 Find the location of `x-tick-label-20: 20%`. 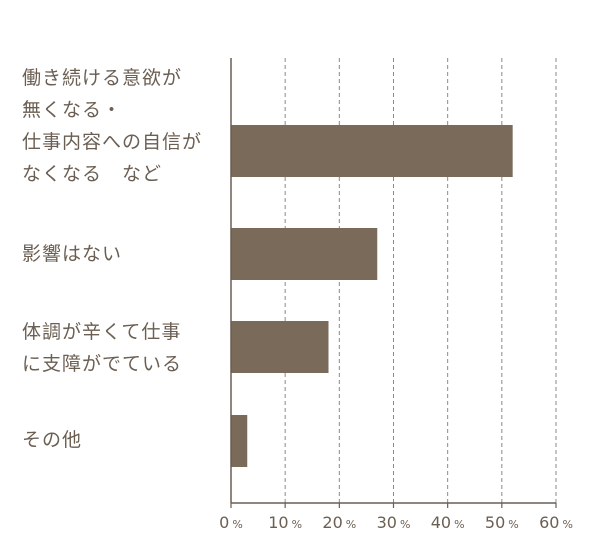

x-tick-label-20: 20% is located at coordinates (339, 522).